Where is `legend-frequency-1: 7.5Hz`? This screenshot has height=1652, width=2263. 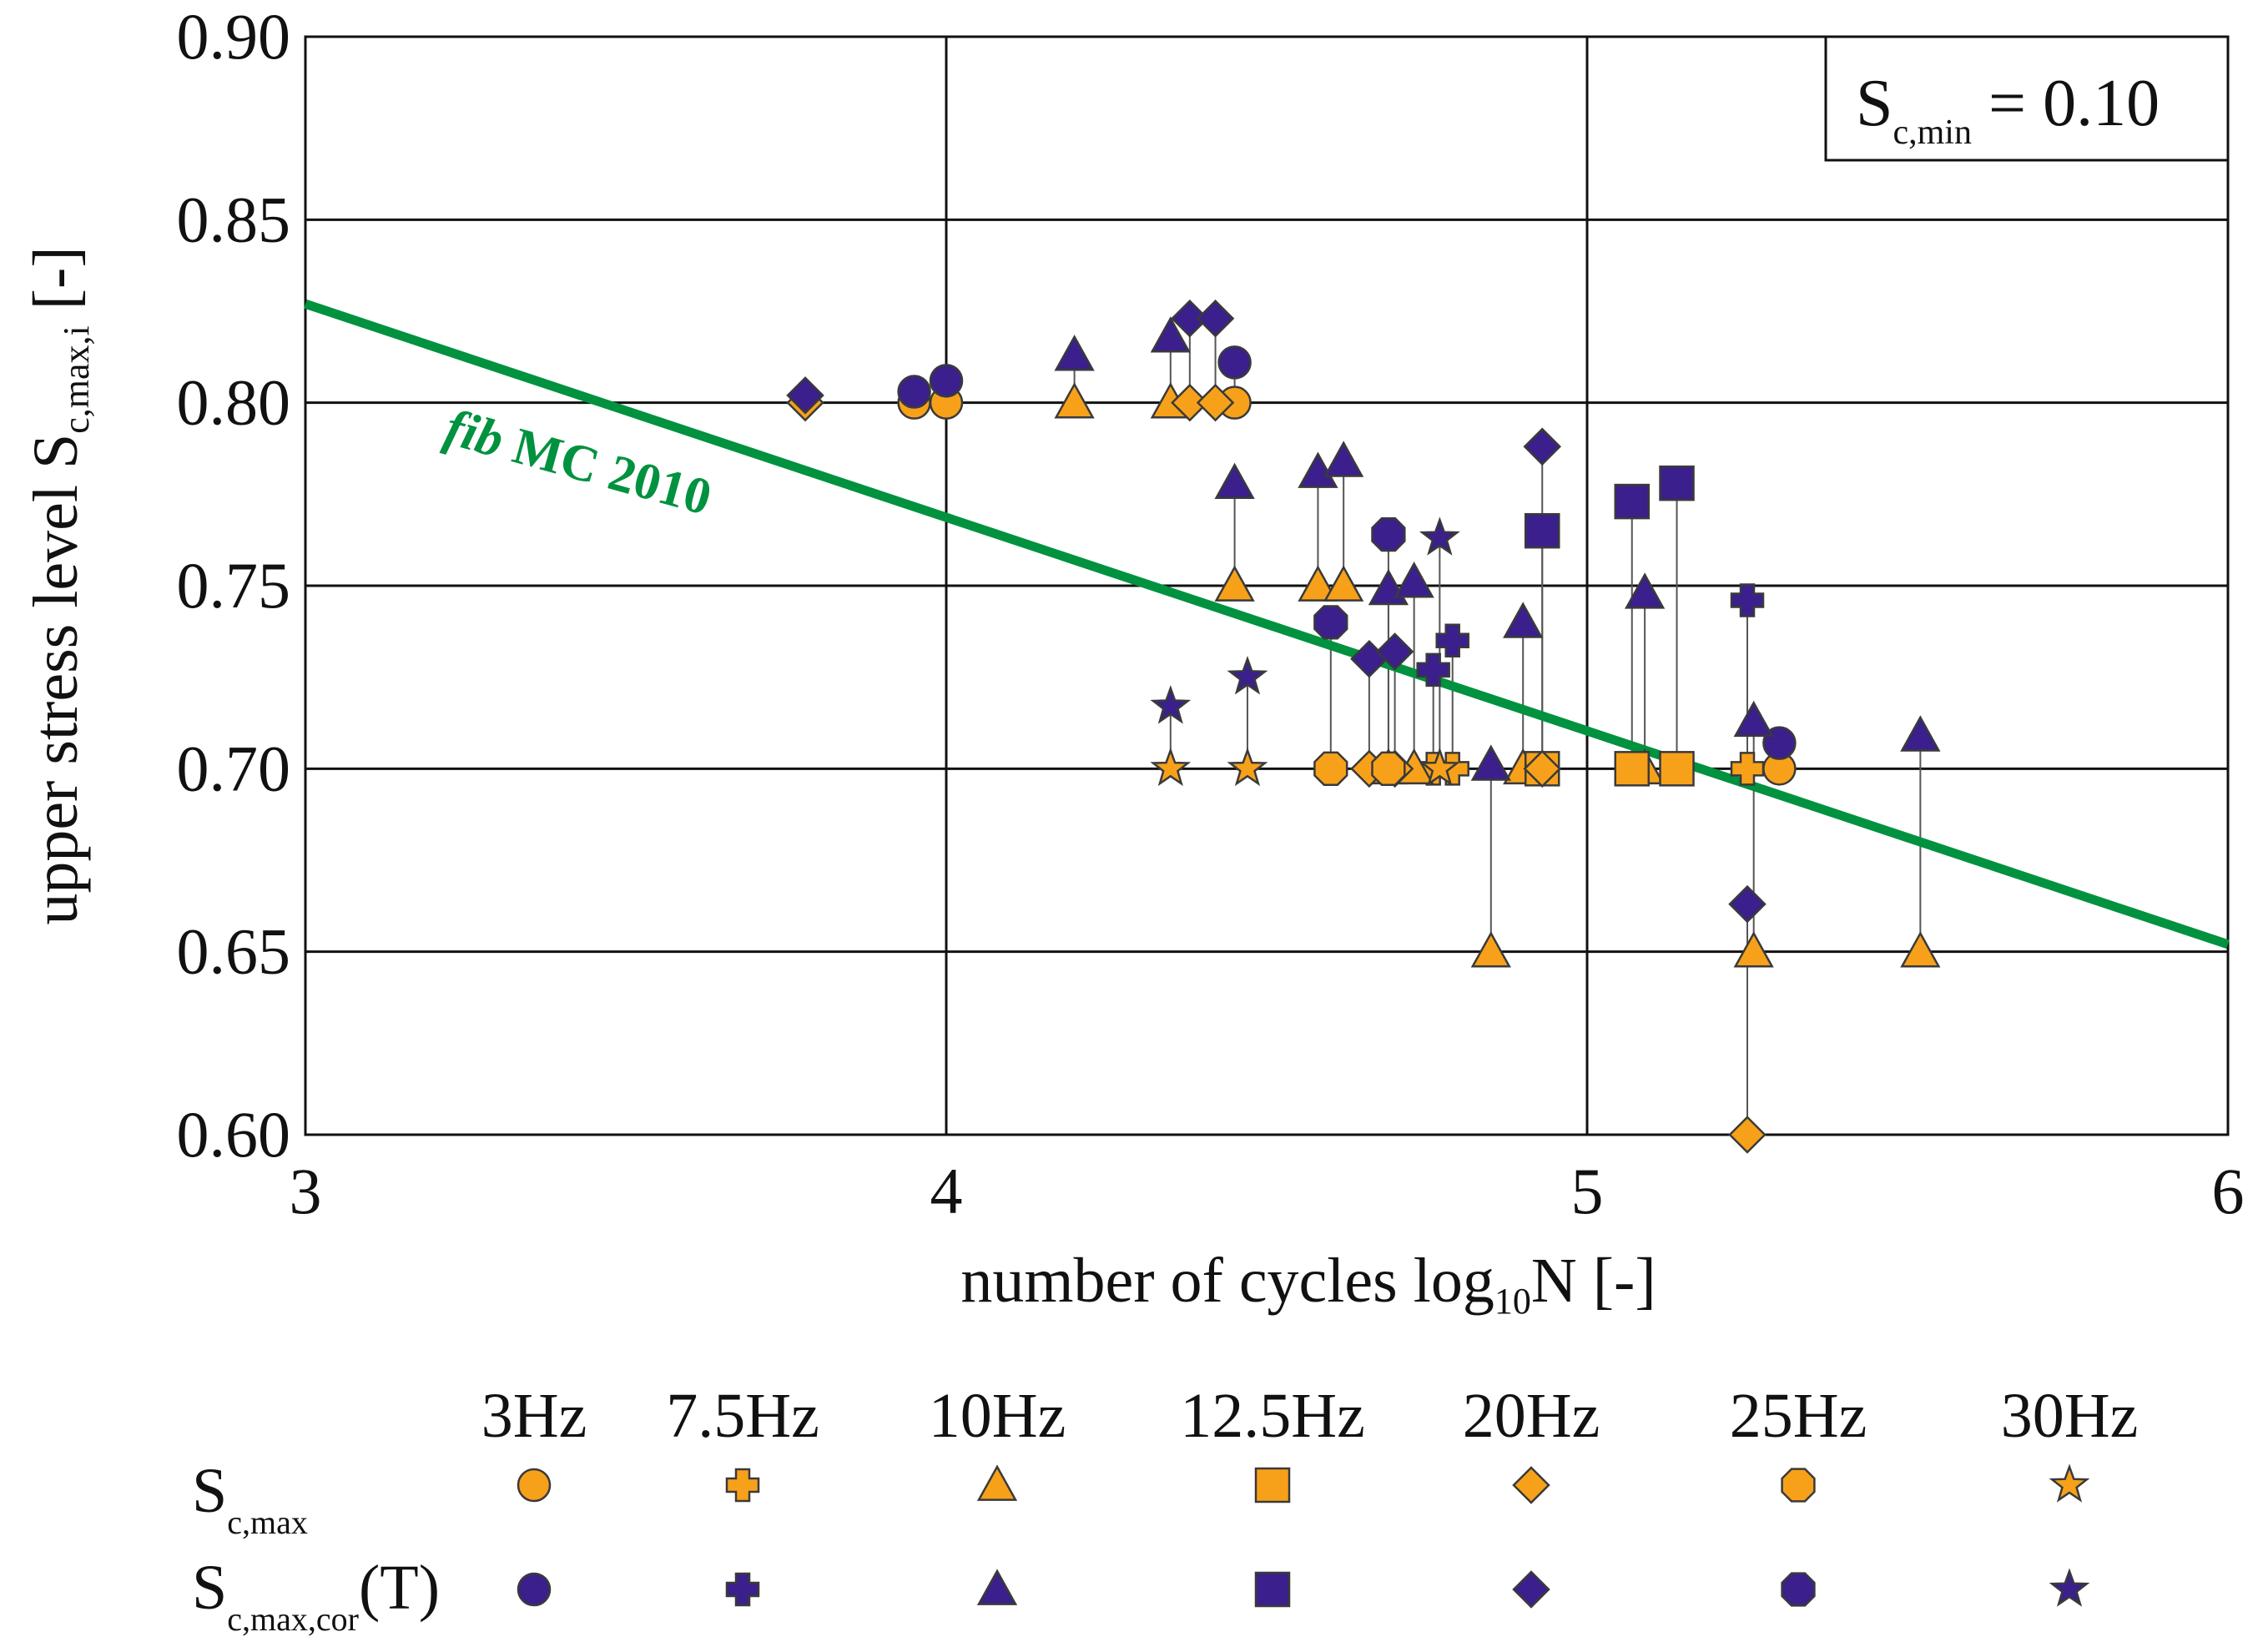 legend-frequency-1: 7.5Hz is located at coordinates (742, 1416).